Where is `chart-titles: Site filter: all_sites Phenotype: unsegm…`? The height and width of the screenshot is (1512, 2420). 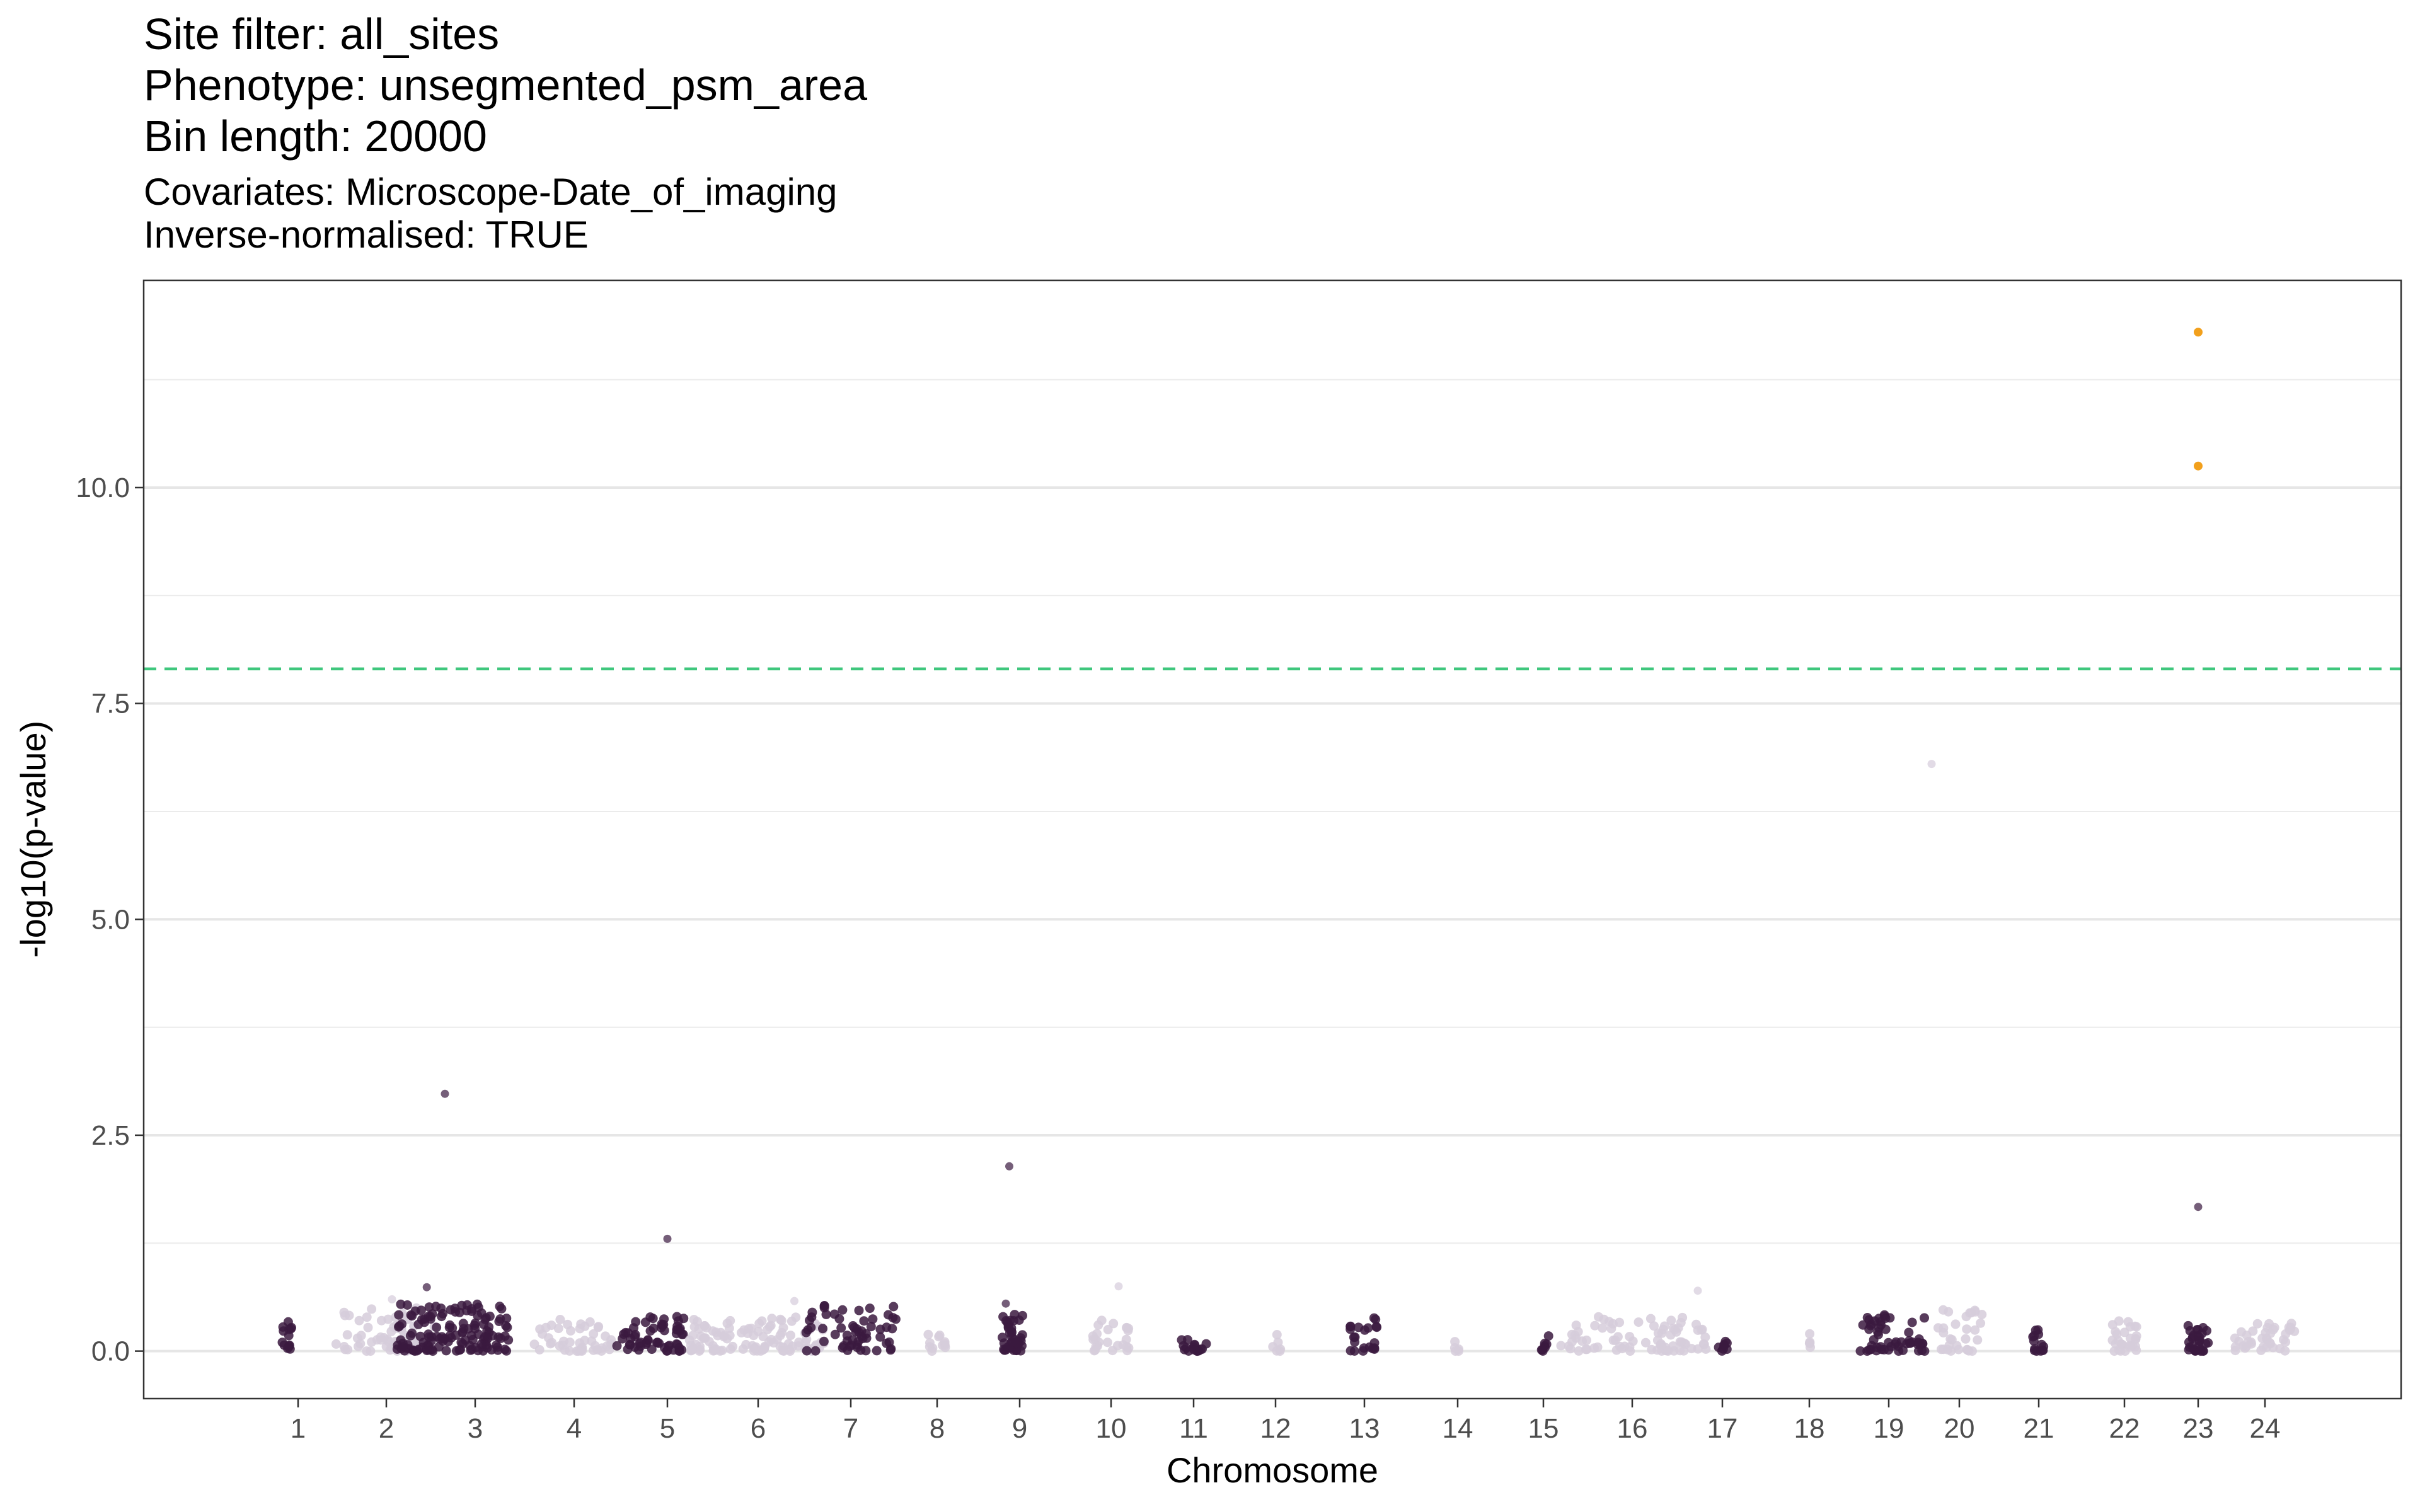
chart-titles: Site filter: all_sites Phenotype: unsegm… is located at coordinates (506, 132).